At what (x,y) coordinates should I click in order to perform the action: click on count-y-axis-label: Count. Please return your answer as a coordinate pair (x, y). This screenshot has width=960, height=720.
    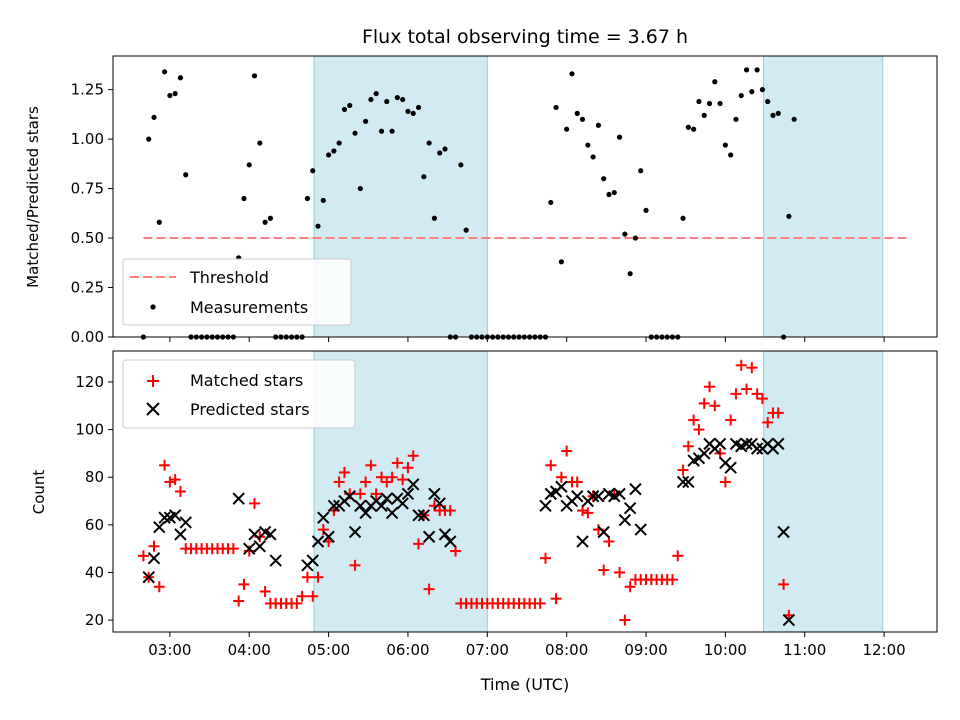
    Looking at the image, I should click on (39, 492).